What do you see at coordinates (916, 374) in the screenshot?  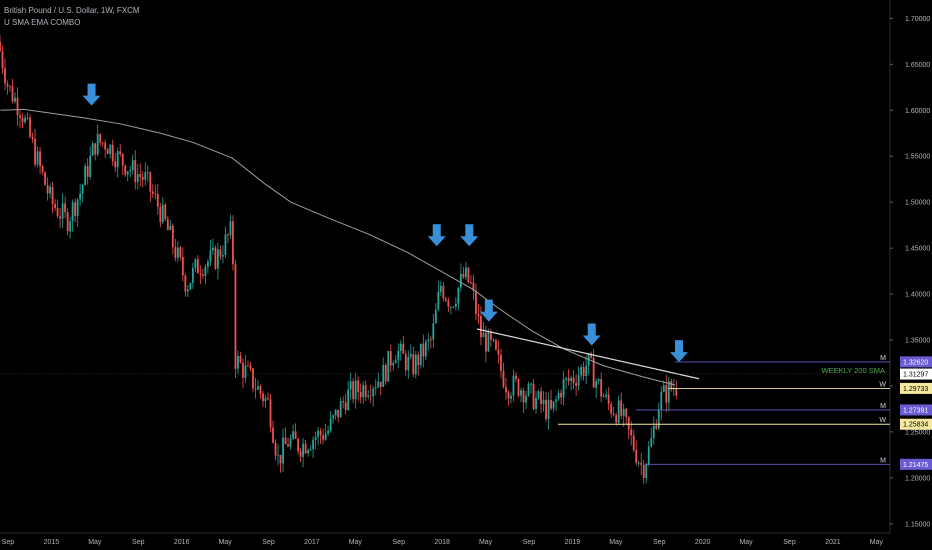 I see `price-label-box` at bounding box center [916, 374].